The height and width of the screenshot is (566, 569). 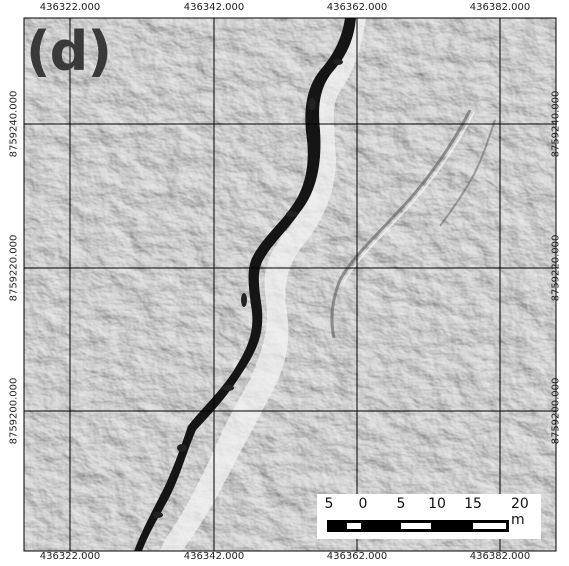 What do you see at coordinates (357, 7) in the screenshot?
I see `x-label-top: 436362.000` at bounding box center [357, 7].